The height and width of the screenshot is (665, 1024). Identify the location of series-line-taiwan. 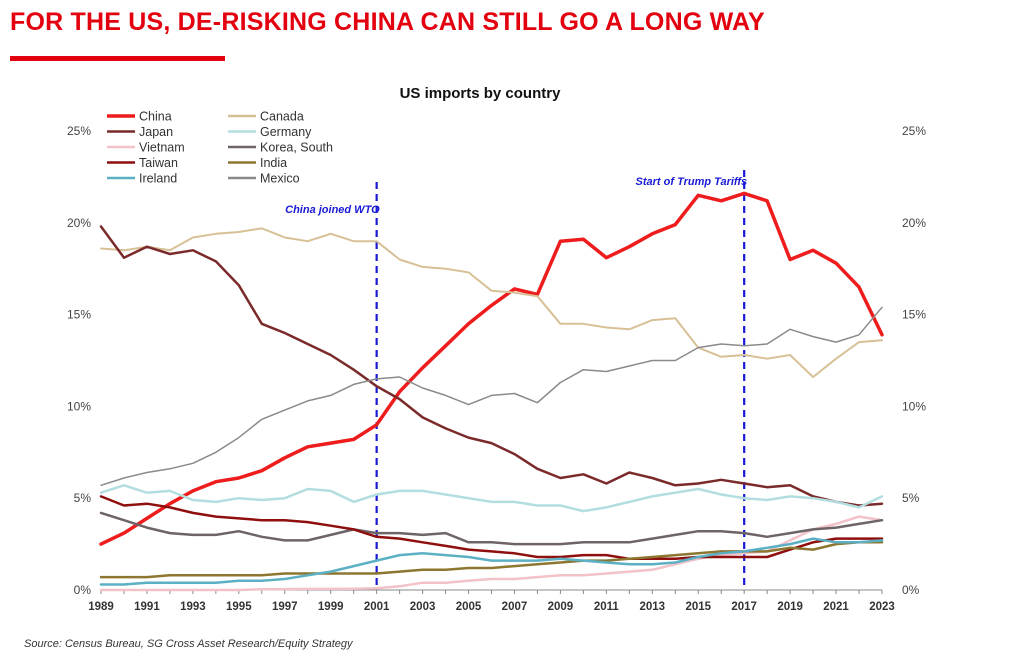
(491, 528).